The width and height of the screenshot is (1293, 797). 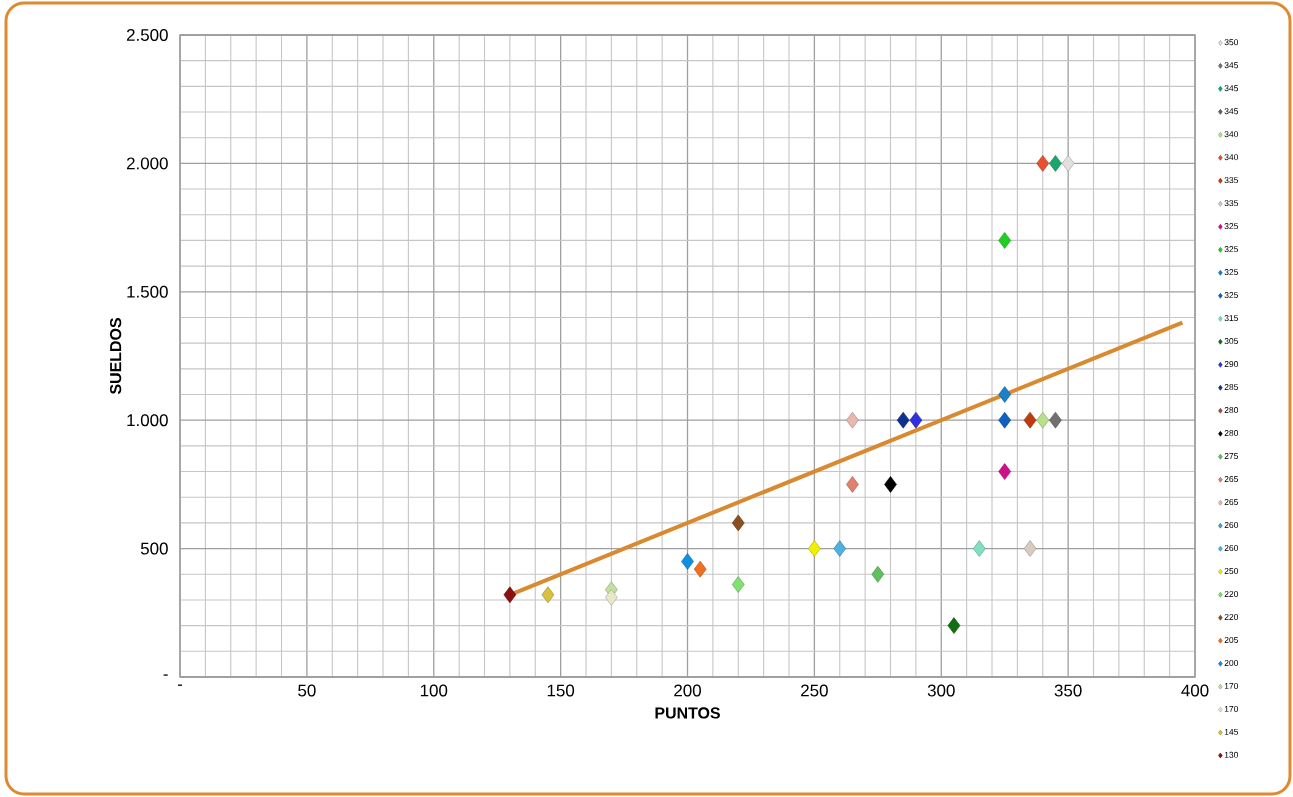 What do you see at coordinates (1231, 364) in the screenshot?
I see `legend-label: 290` at bounding box center [1231, 364].